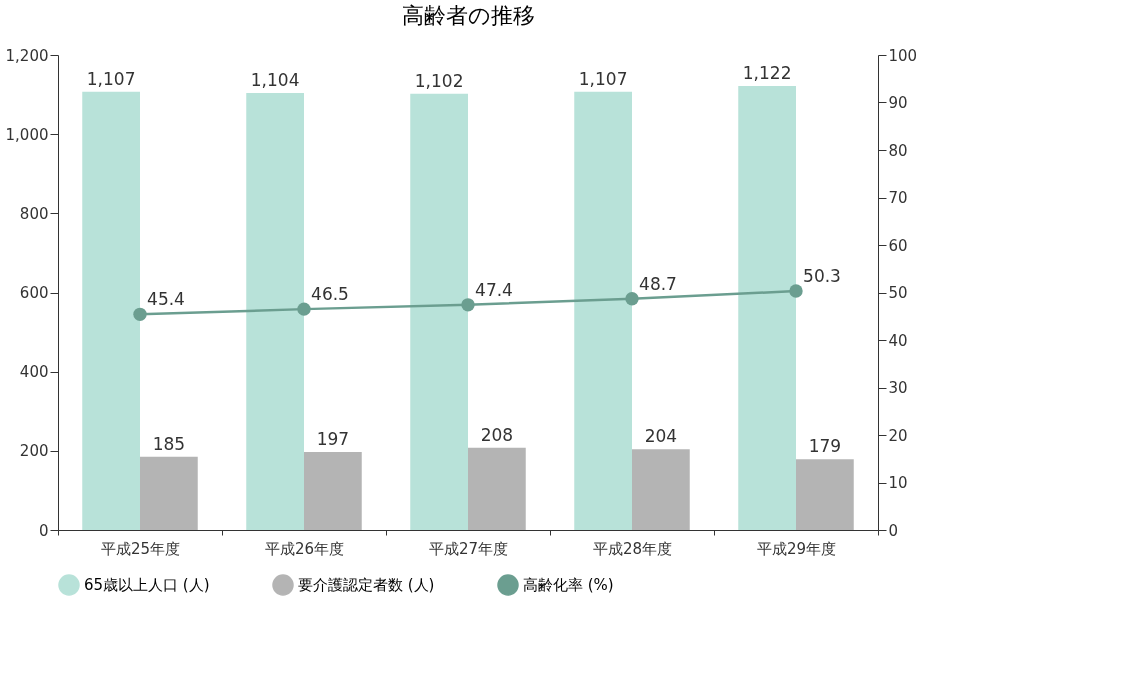  What do you see at coordinates (275, 80) in the screenshot?
I see `data-label: 1,104` at bounding box center [275, 80].